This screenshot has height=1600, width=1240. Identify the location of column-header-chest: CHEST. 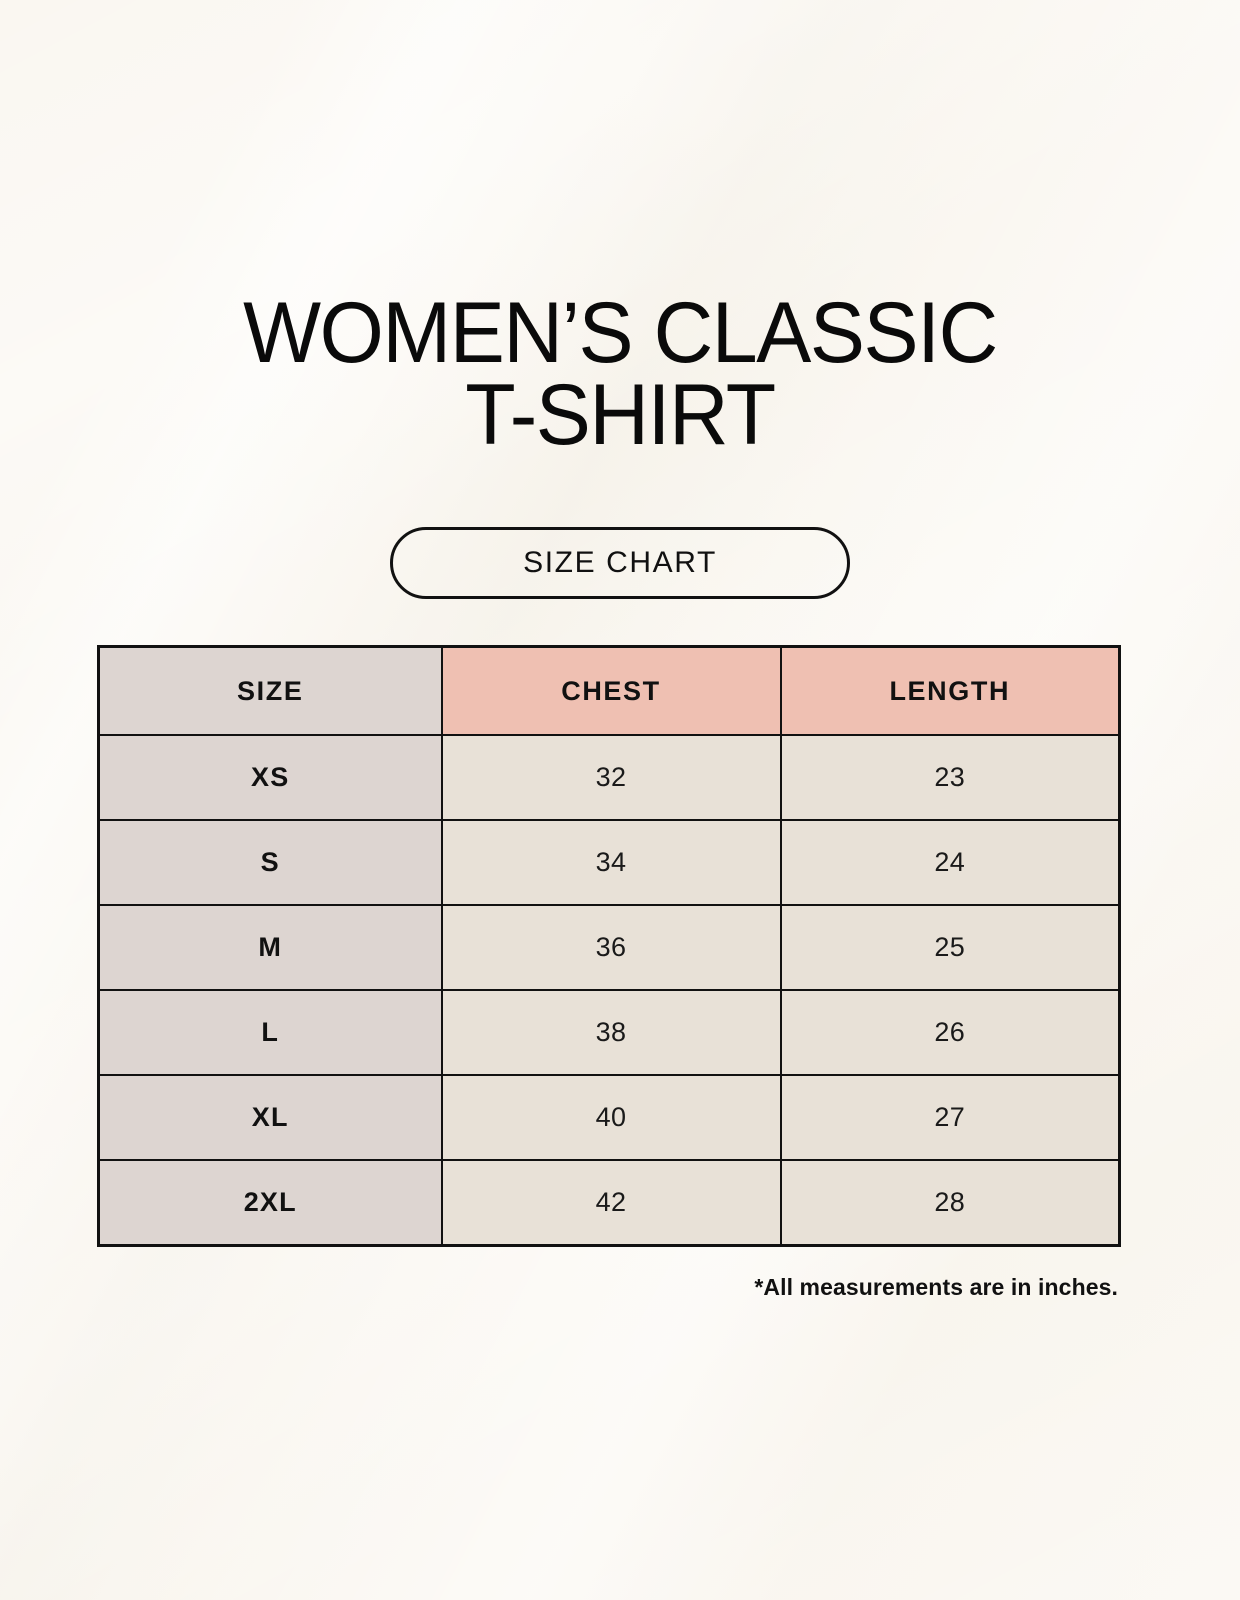
(611, 690).